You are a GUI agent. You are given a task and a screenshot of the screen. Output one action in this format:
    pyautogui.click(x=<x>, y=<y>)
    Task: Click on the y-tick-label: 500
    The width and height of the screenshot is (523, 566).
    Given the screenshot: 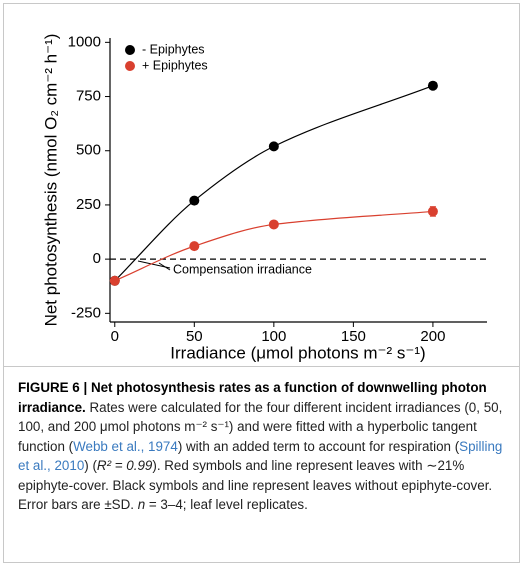 What is the action you would take?
    pyautogui.click(x=88, y=150)
    